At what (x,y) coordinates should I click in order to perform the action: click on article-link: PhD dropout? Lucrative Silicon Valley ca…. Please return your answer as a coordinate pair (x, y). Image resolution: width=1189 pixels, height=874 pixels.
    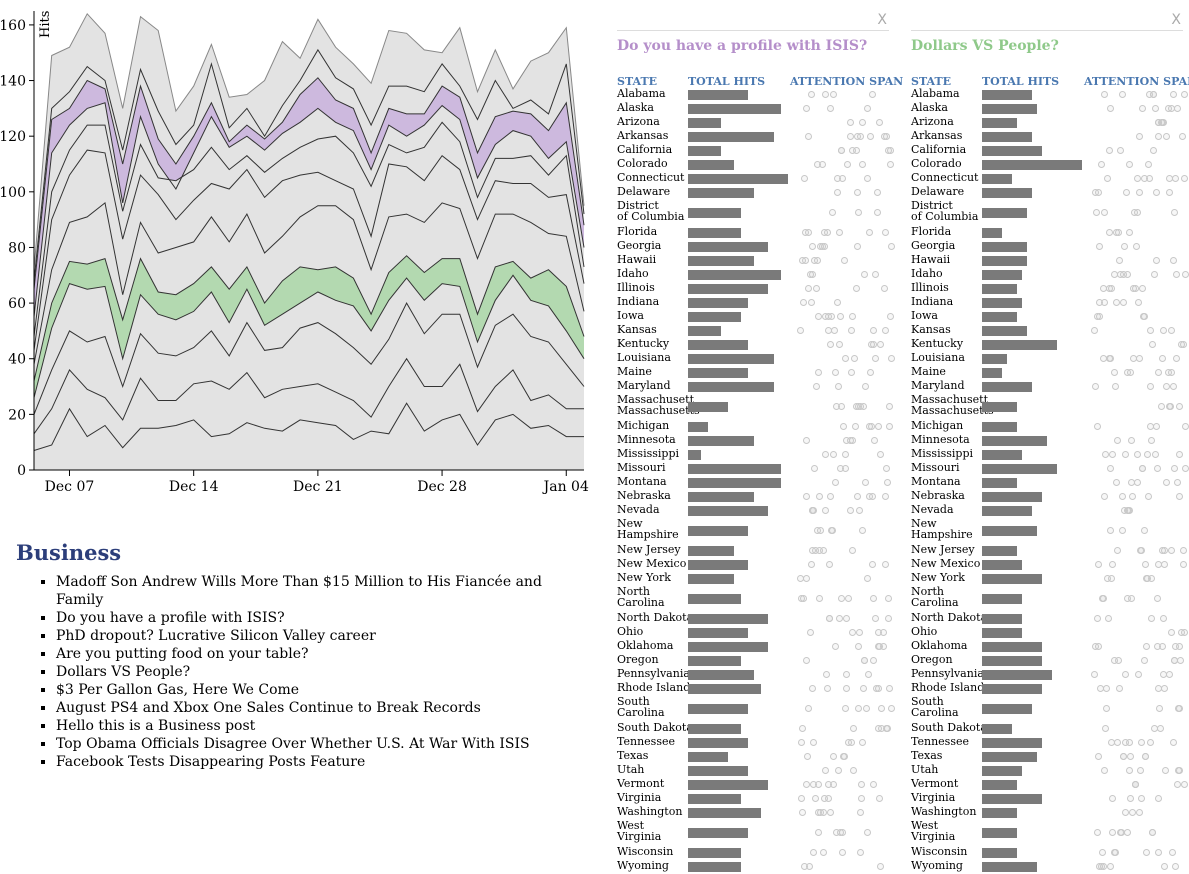
    Looking at the image, I should click on (216, 636).